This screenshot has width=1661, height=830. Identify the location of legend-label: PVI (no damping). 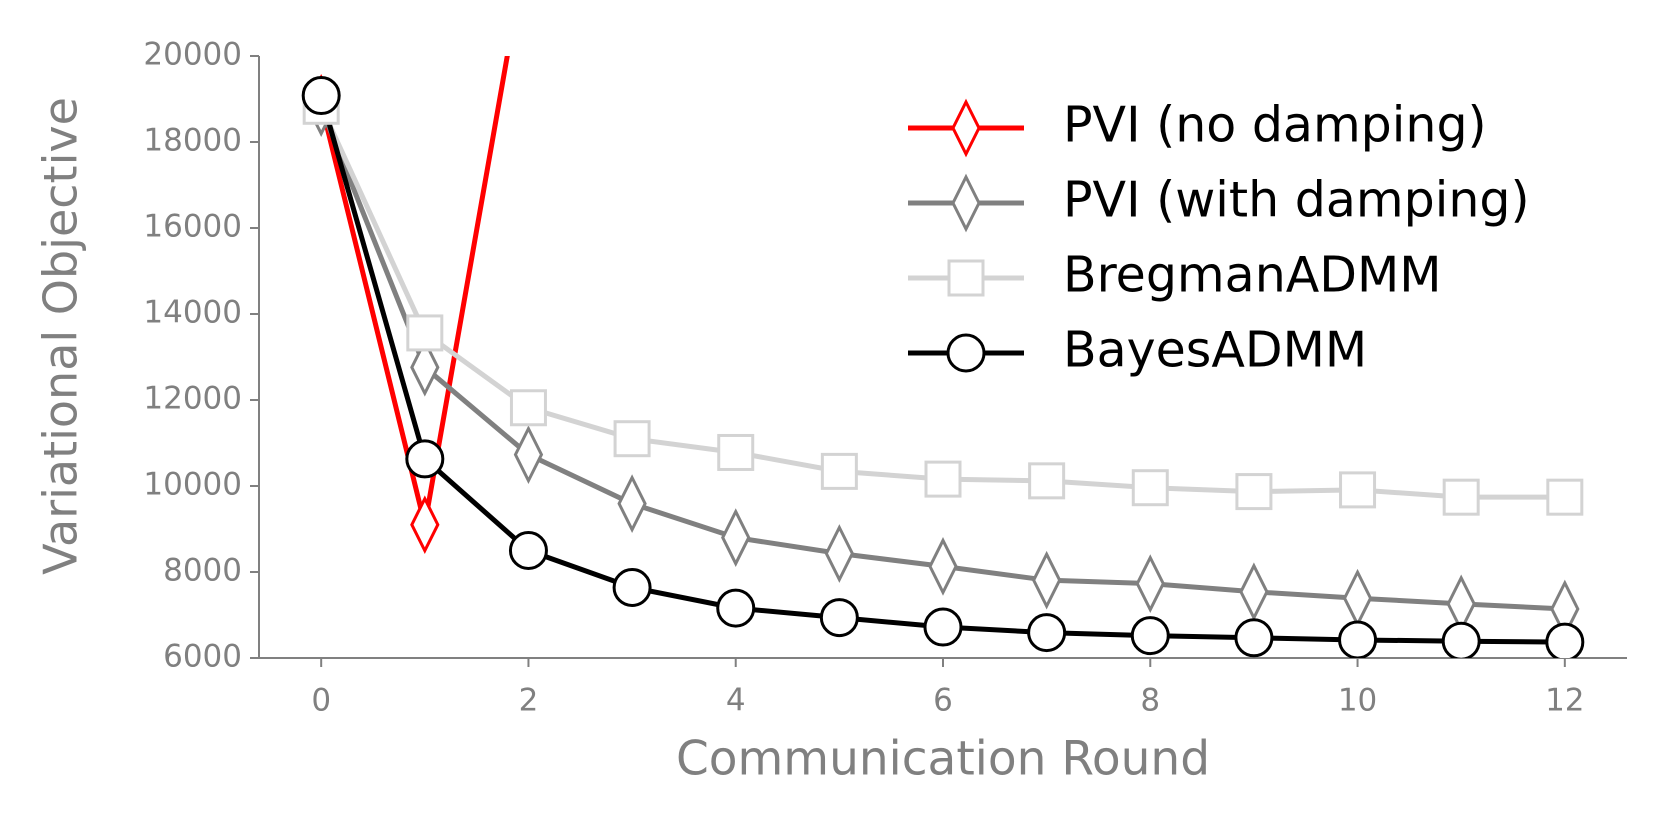
(1275, 125).